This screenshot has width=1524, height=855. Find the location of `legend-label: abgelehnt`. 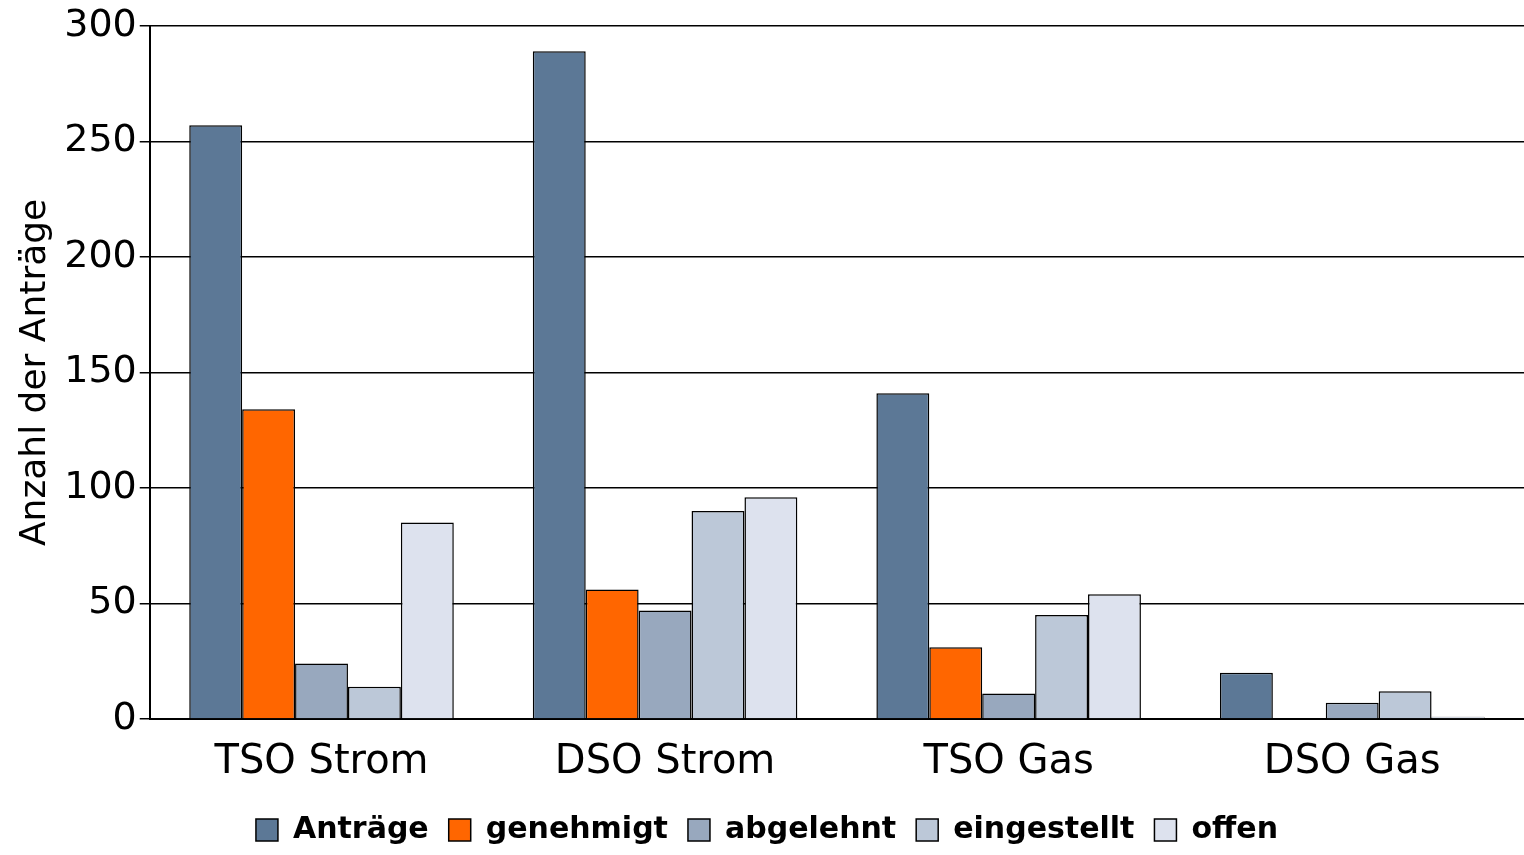

legend-label: abgelehnt is located at coordinates (810, 827).